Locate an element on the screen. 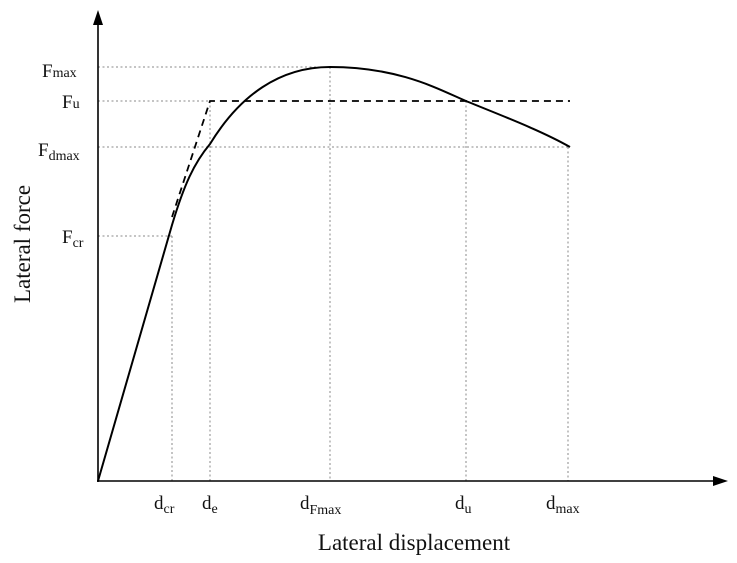 The width and height of the screenshot is (737, 563). x-axis-arrowhead is located at coordinates (720, 481).